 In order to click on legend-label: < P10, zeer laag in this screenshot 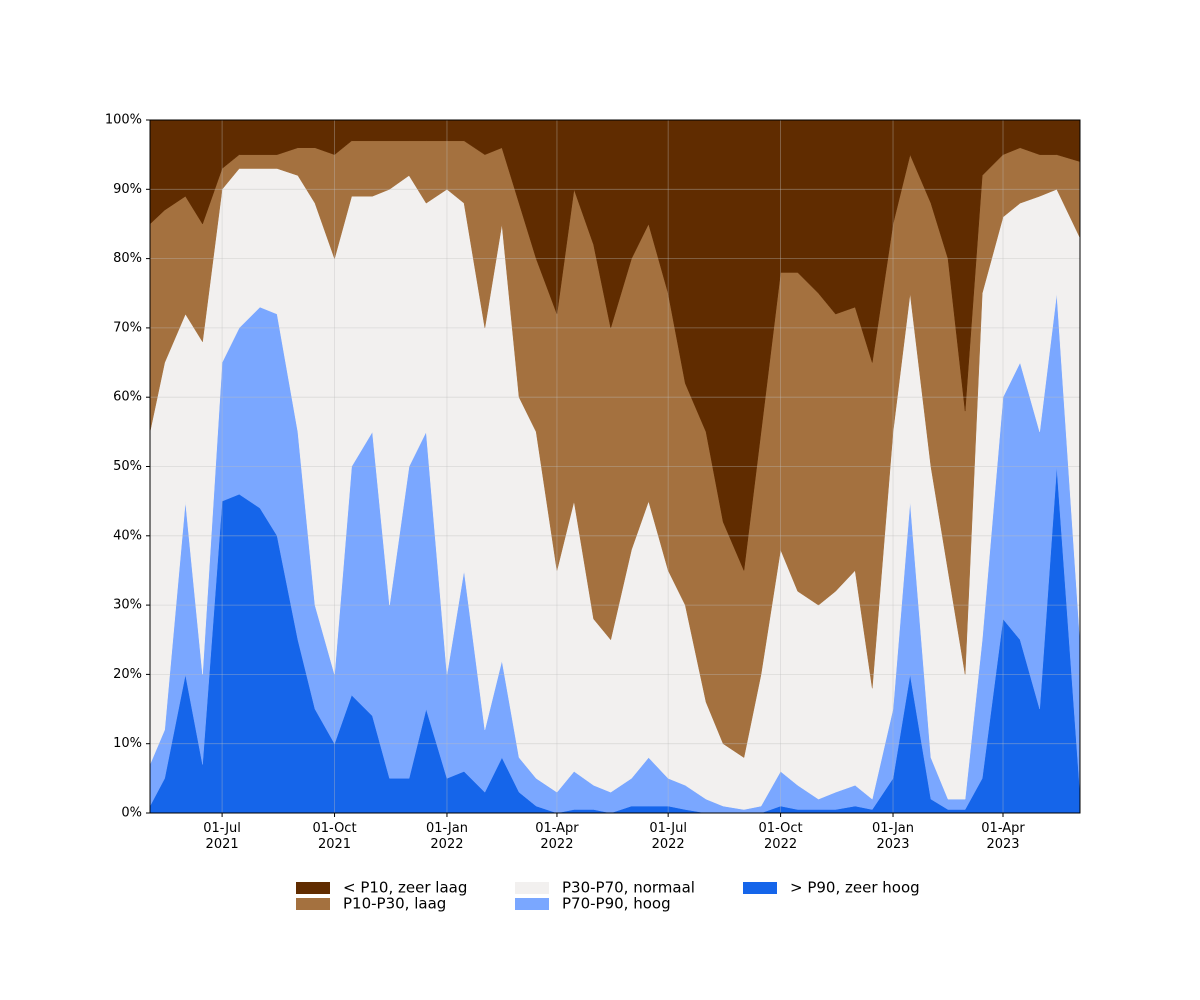, I will do `click(405, 888)`.